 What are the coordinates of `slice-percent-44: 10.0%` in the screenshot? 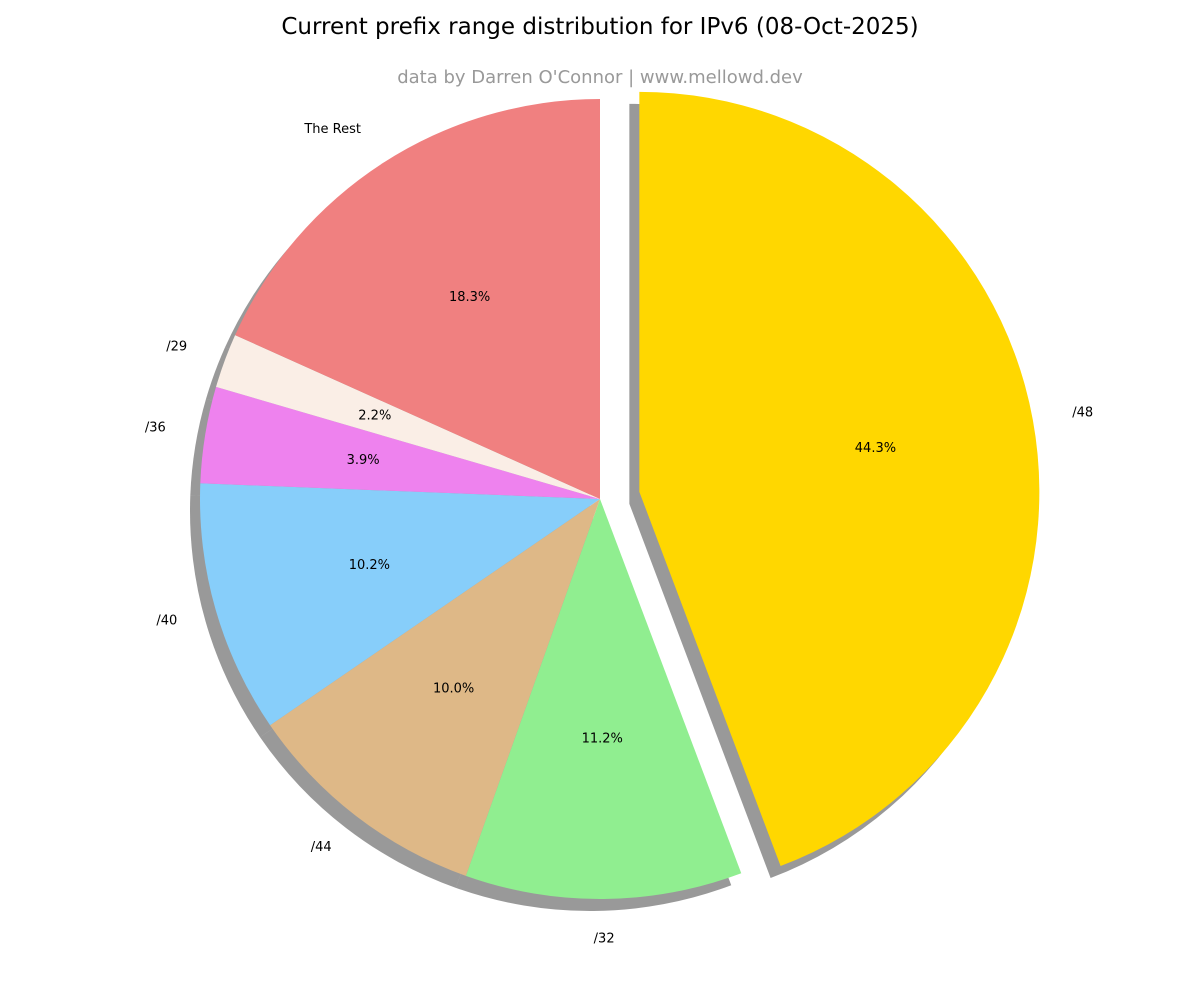 It's located at (453, 689).